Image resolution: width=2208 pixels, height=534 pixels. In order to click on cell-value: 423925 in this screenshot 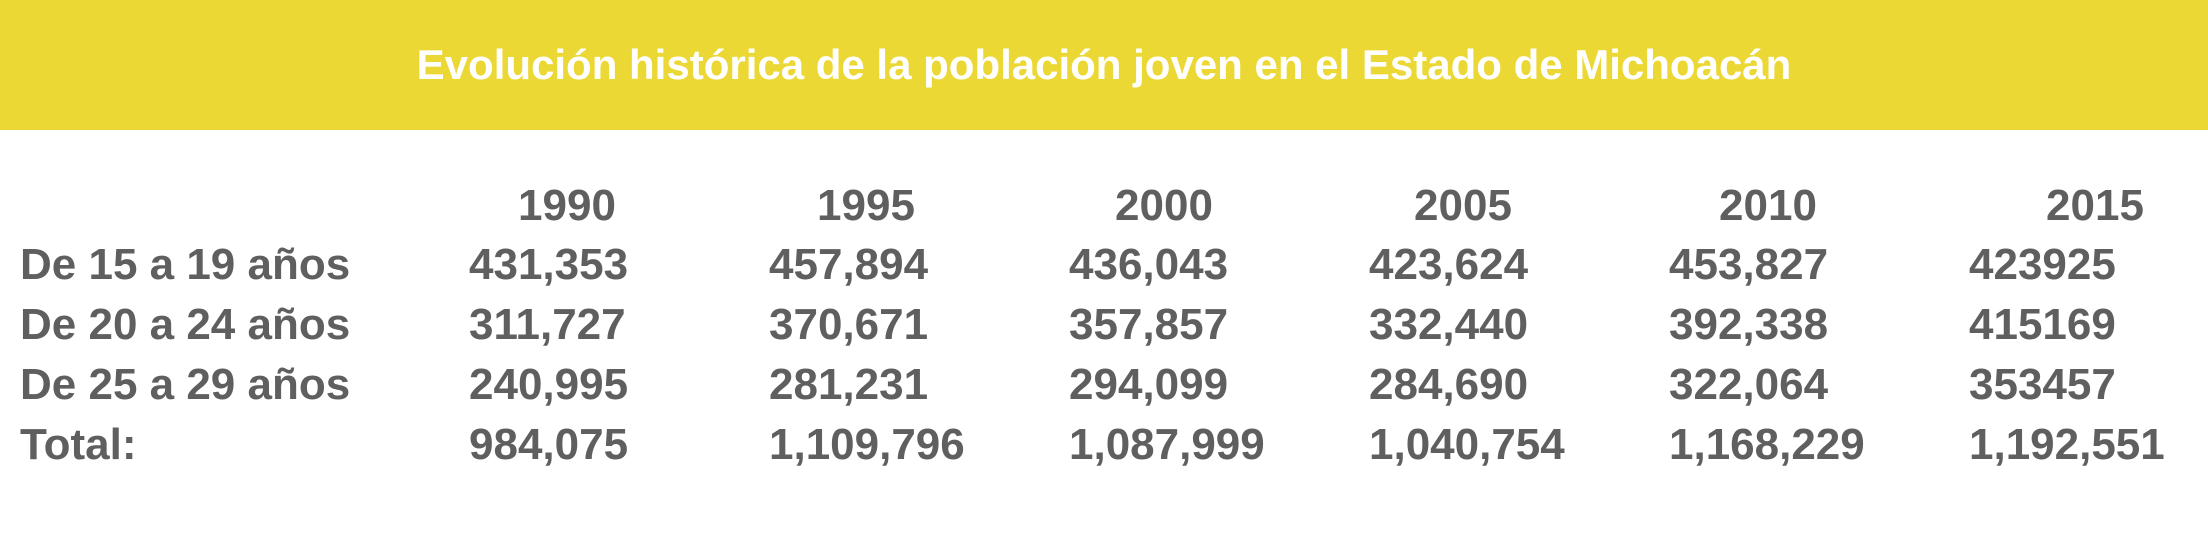, I will do `click(2042, 264)`.